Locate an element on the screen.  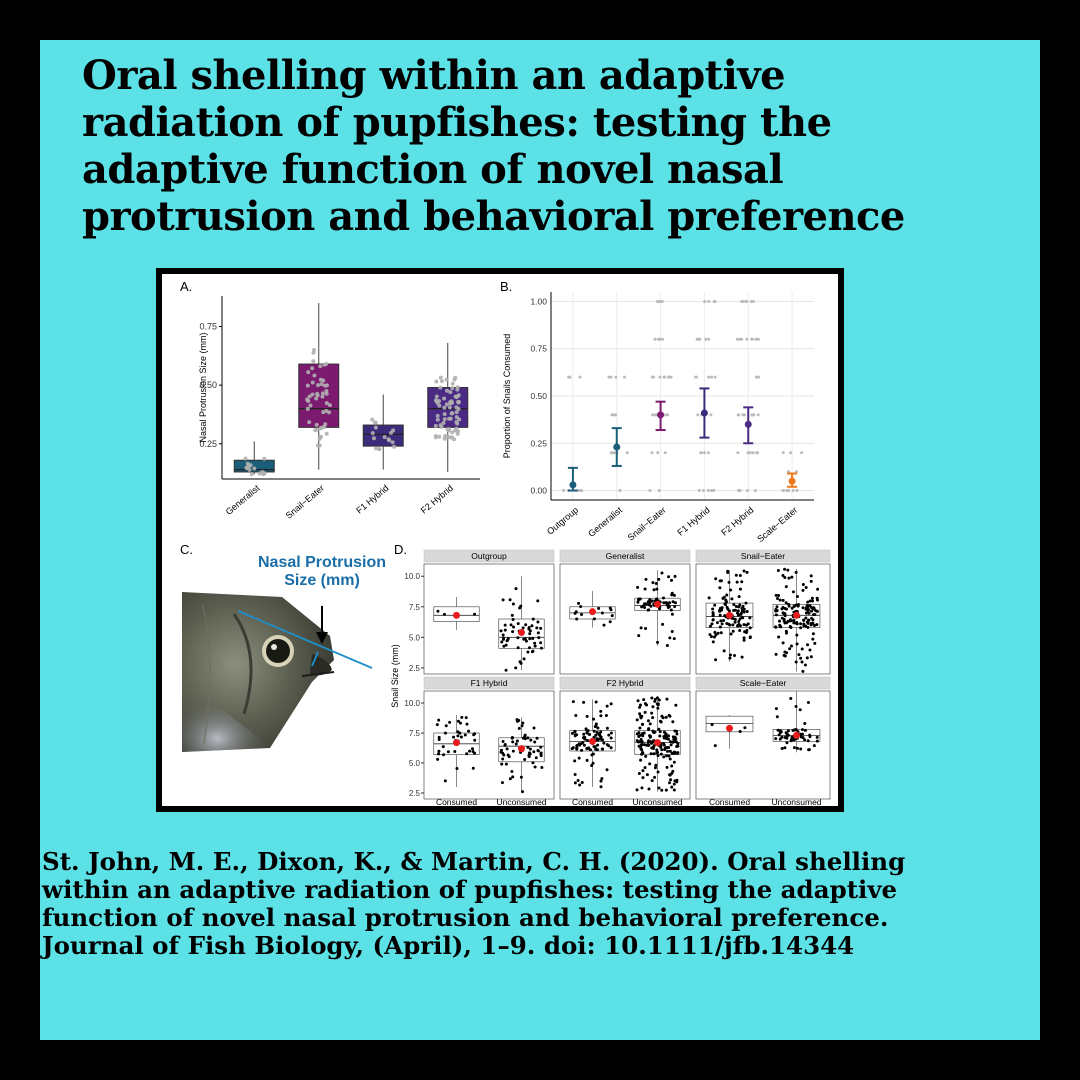
b-mean-point is located at coordinates (661, 415).